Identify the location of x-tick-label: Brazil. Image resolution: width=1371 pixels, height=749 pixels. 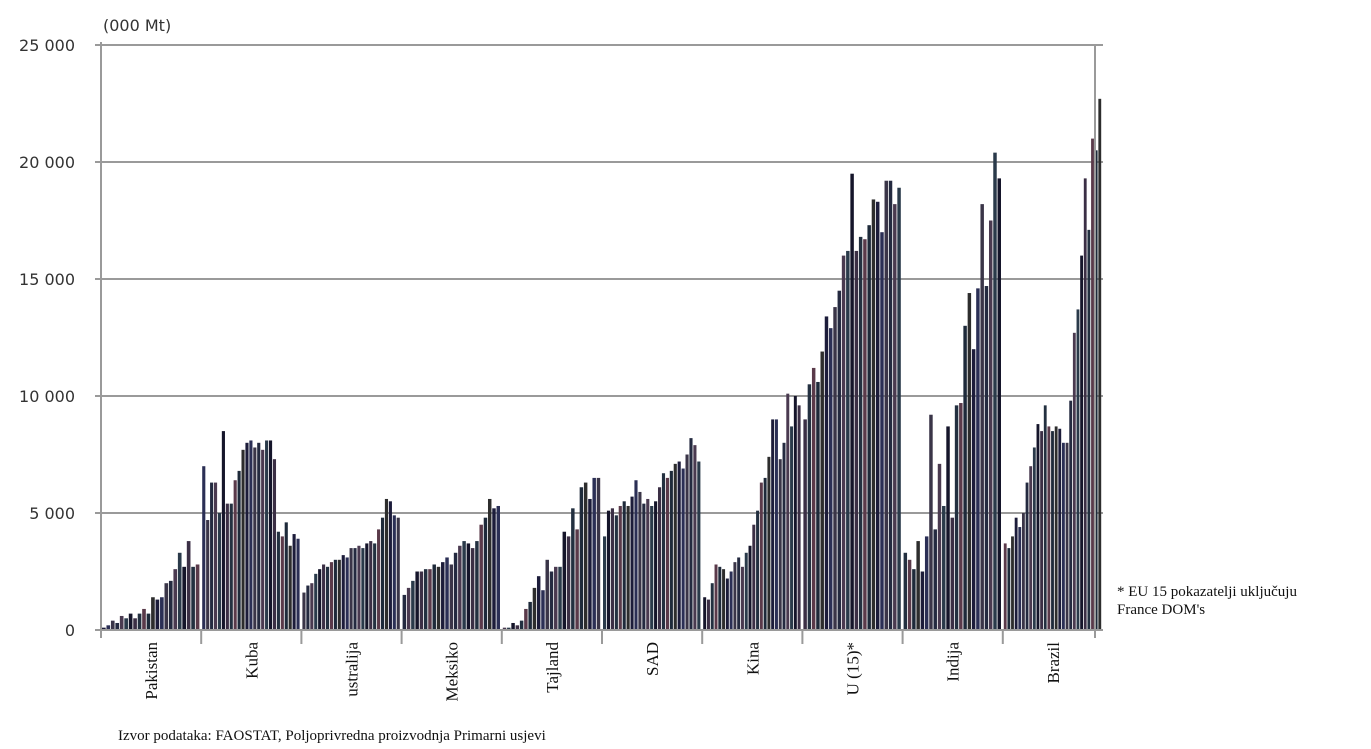
(1053, 663).